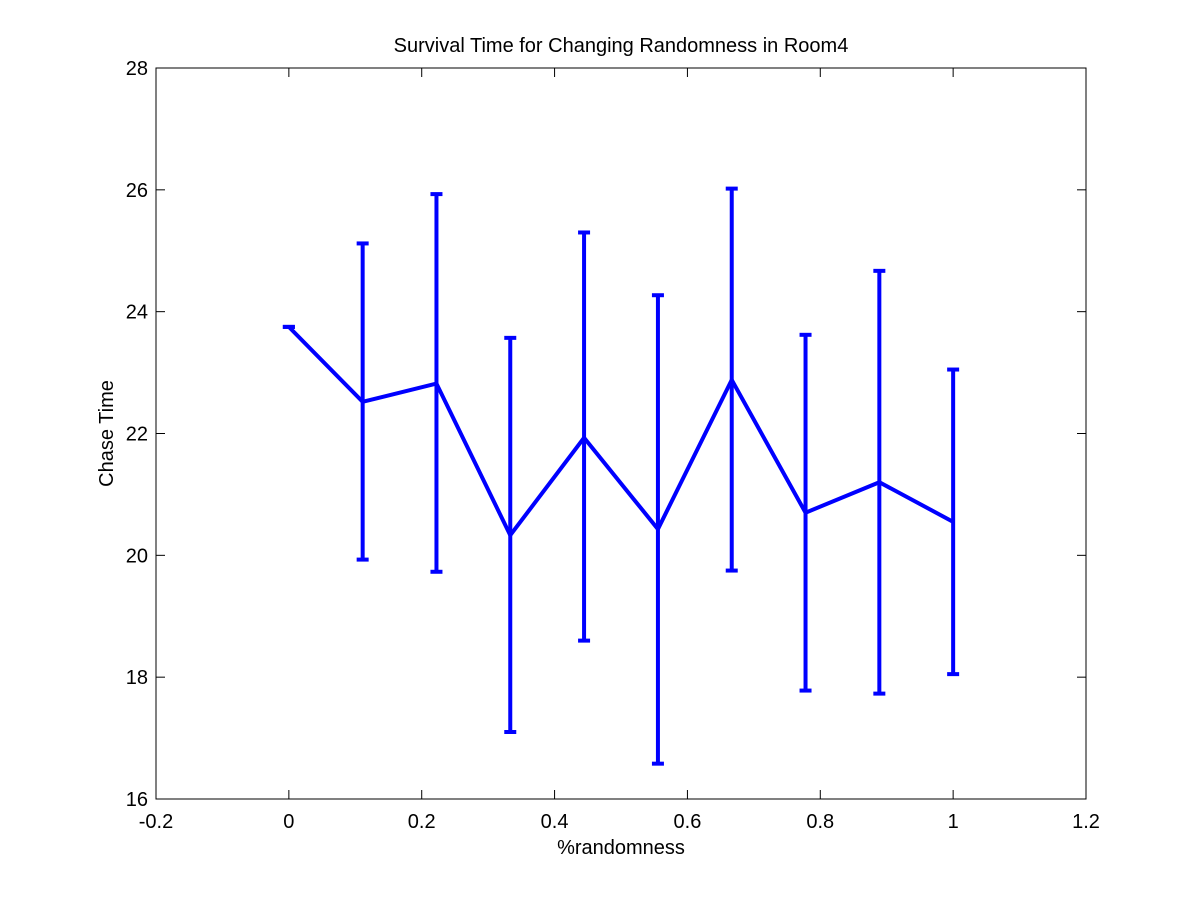 The width and height of the screenshot is (1200, 900). What do you see at coordinates (107, 433) in the screenshot?
I see `y-axis-label: Chase Time` at bounding box center [107, 433].